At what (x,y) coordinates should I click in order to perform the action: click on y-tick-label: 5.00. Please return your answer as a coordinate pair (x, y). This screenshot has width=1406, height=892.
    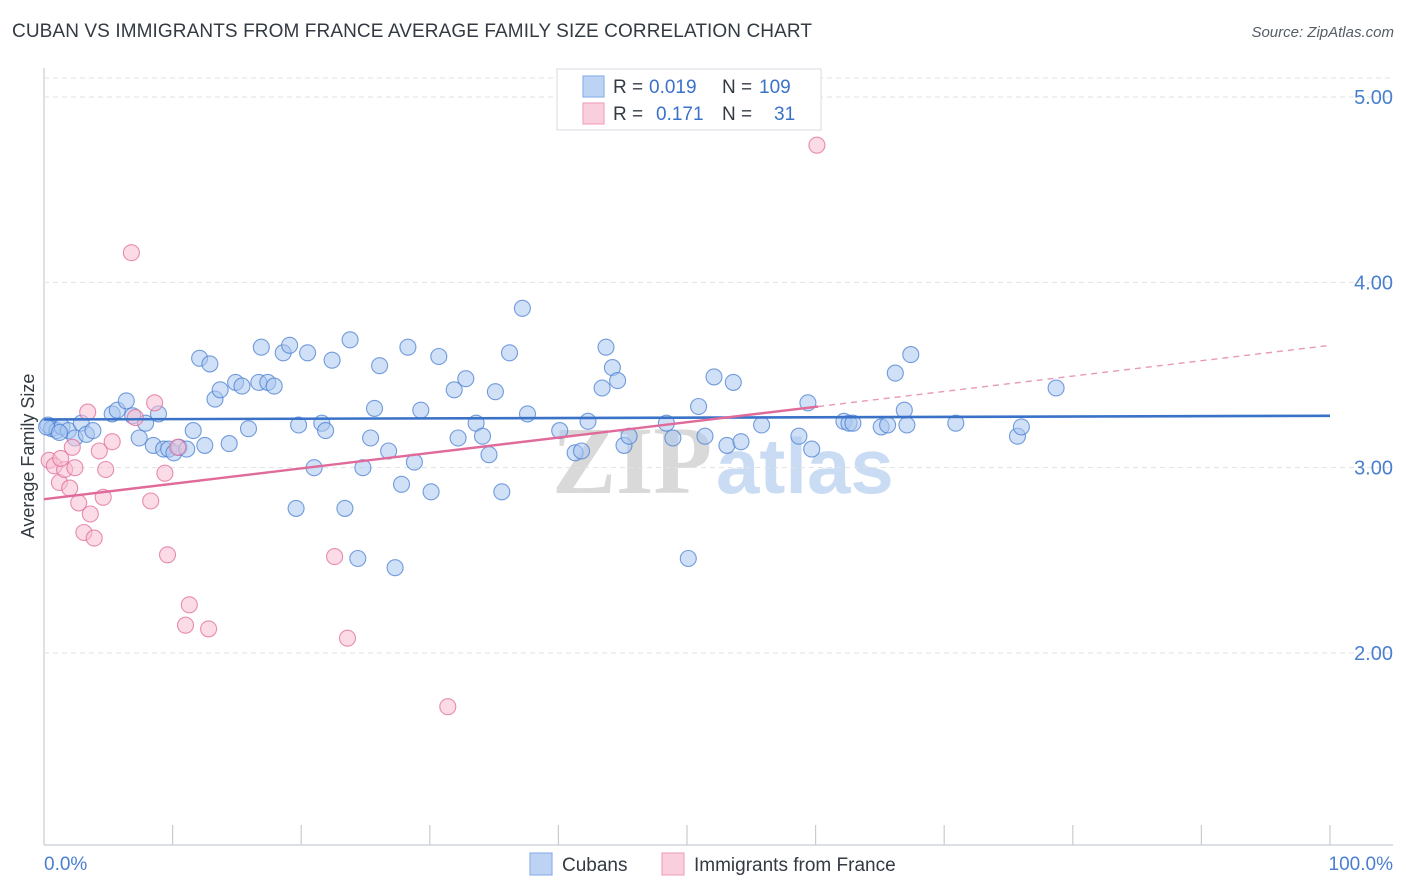
    Looking at the image, I should click on (1373, 98).